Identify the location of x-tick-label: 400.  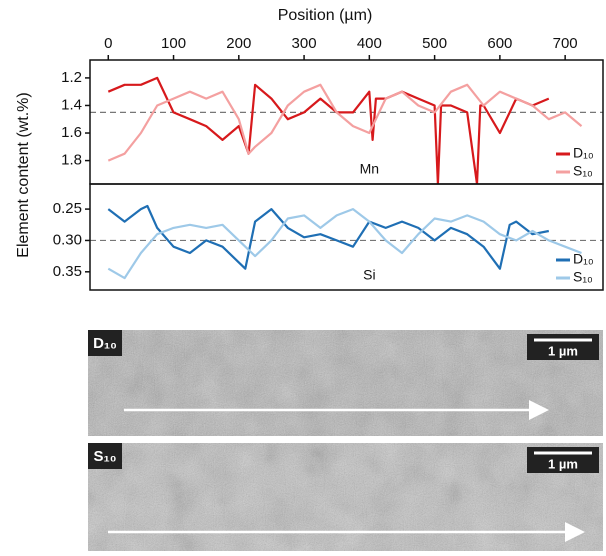
(369, 43).